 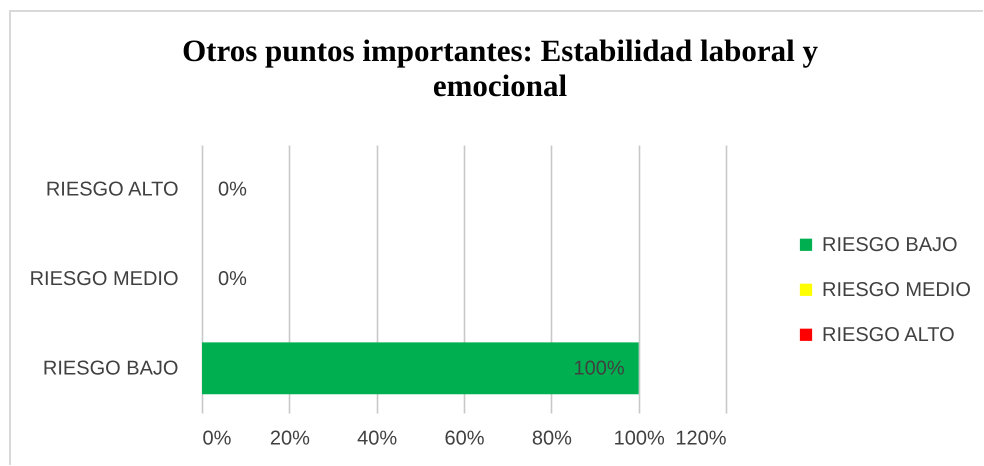 What do you see at coordinates (464, 439) in the screenshot?
I see `x-tick-label: 60%` at bounding box center [464, 439].